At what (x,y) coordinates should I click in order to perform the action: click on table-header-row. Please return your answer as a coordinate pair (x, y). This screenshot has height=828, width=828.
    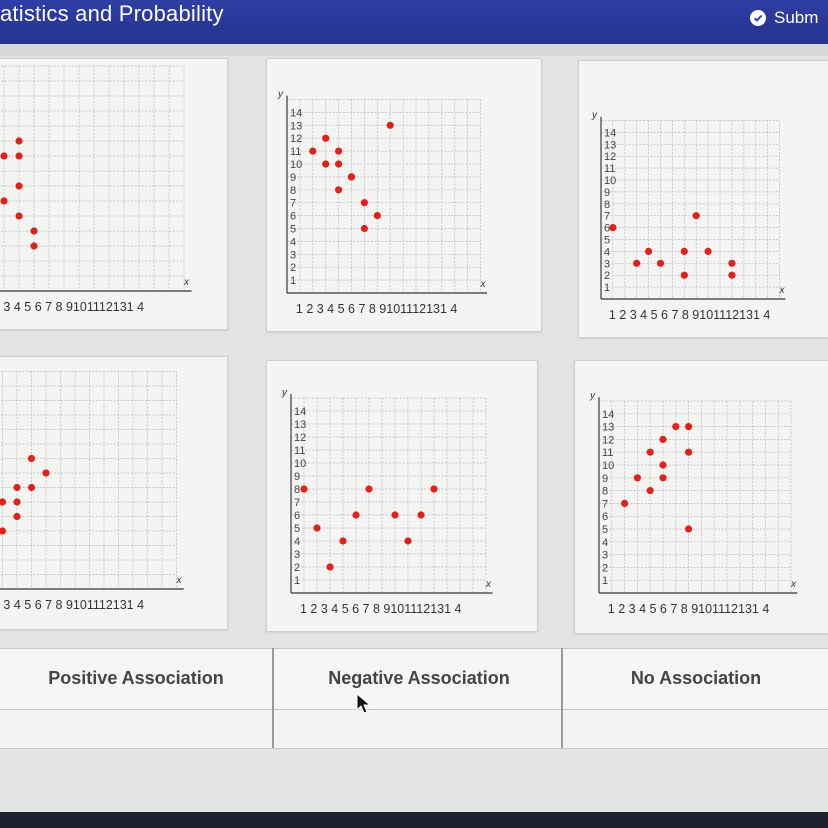
    Looking at the image, I should click on (414, 679).